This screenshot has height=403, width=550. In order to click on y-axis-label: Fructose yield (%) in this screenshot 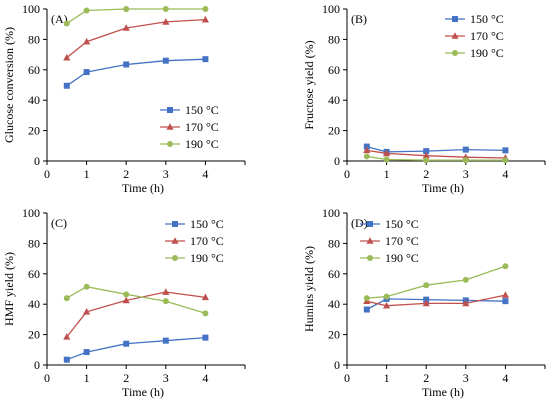, I will do `click(309, 84)`.